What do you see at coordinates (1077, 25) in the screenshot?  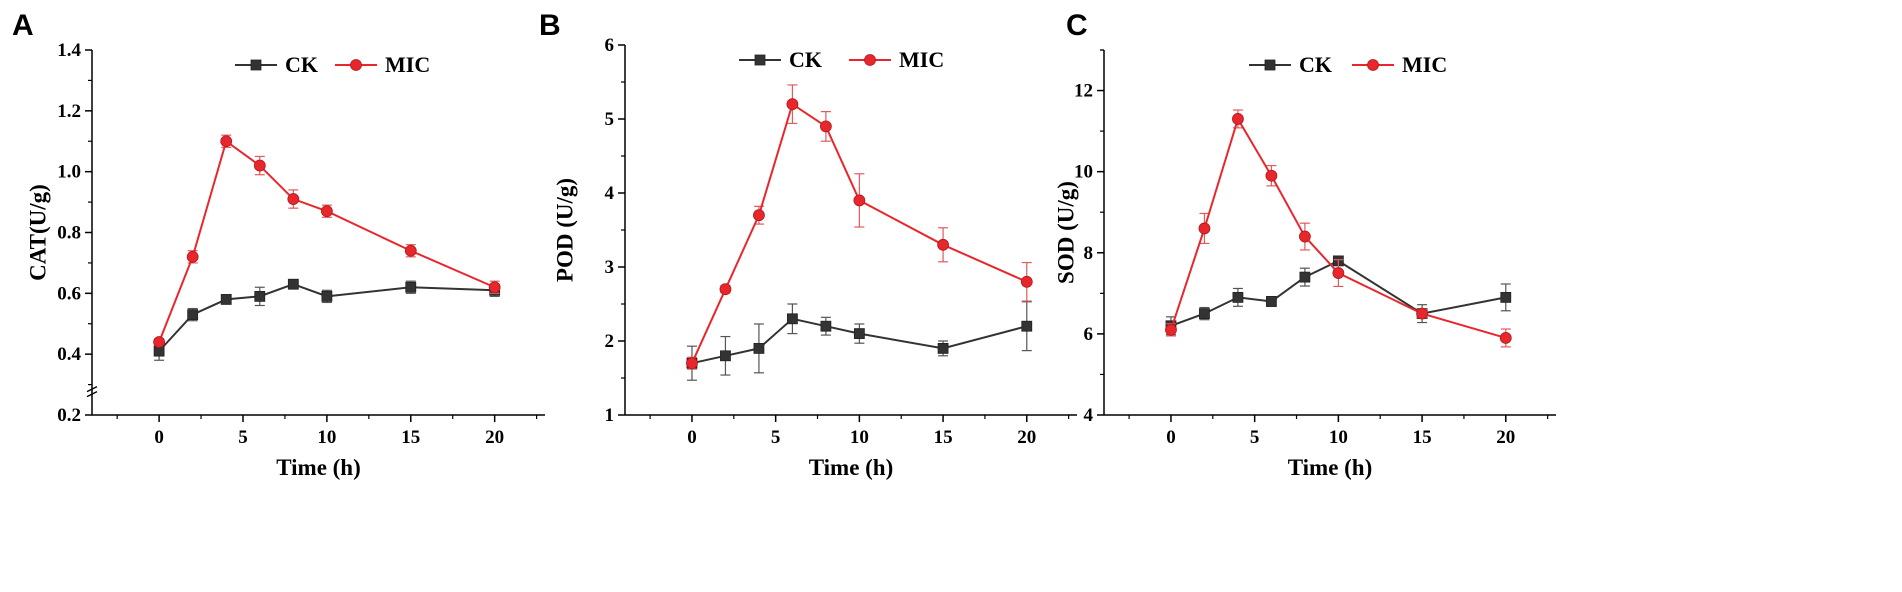 I see `panel-letter: C` at bounding box center [1077, 25].